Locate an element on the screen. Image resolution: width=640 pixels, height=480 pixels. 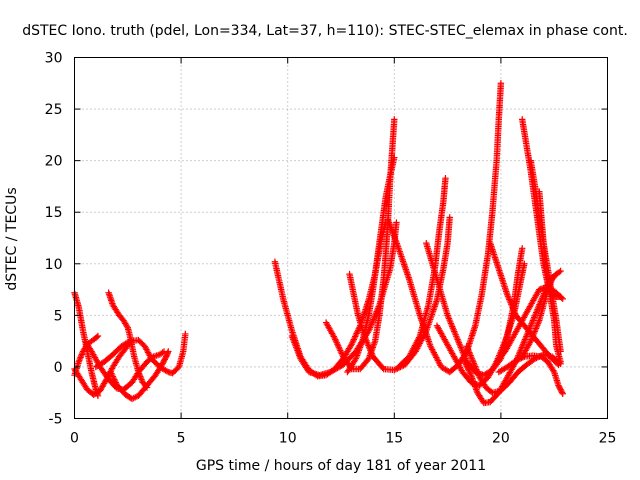
x-tick-label: 10 is located at coordinates (288, 439).